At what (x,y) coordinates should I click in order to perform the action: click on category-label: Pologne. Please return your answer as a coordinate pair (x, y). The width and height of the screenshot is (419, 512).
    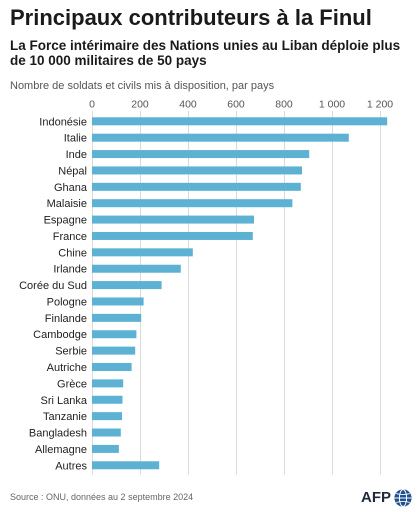
    Looking at the image, I should click on (67, 302).